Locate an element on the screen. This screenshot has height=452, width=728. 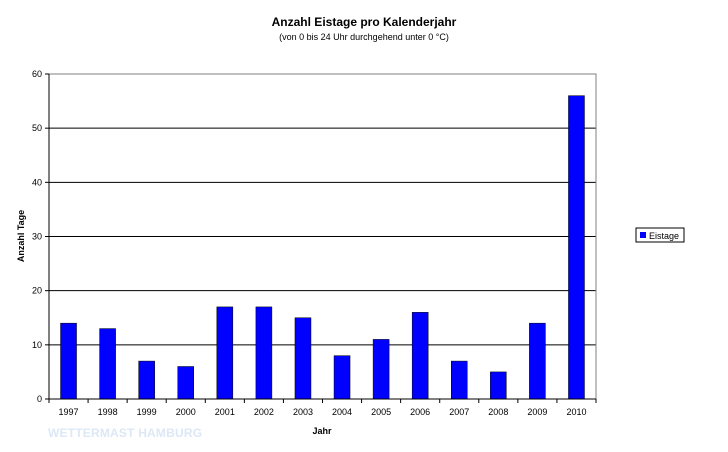
x-tick-label: 2007 is located at coordinates (459, 412).